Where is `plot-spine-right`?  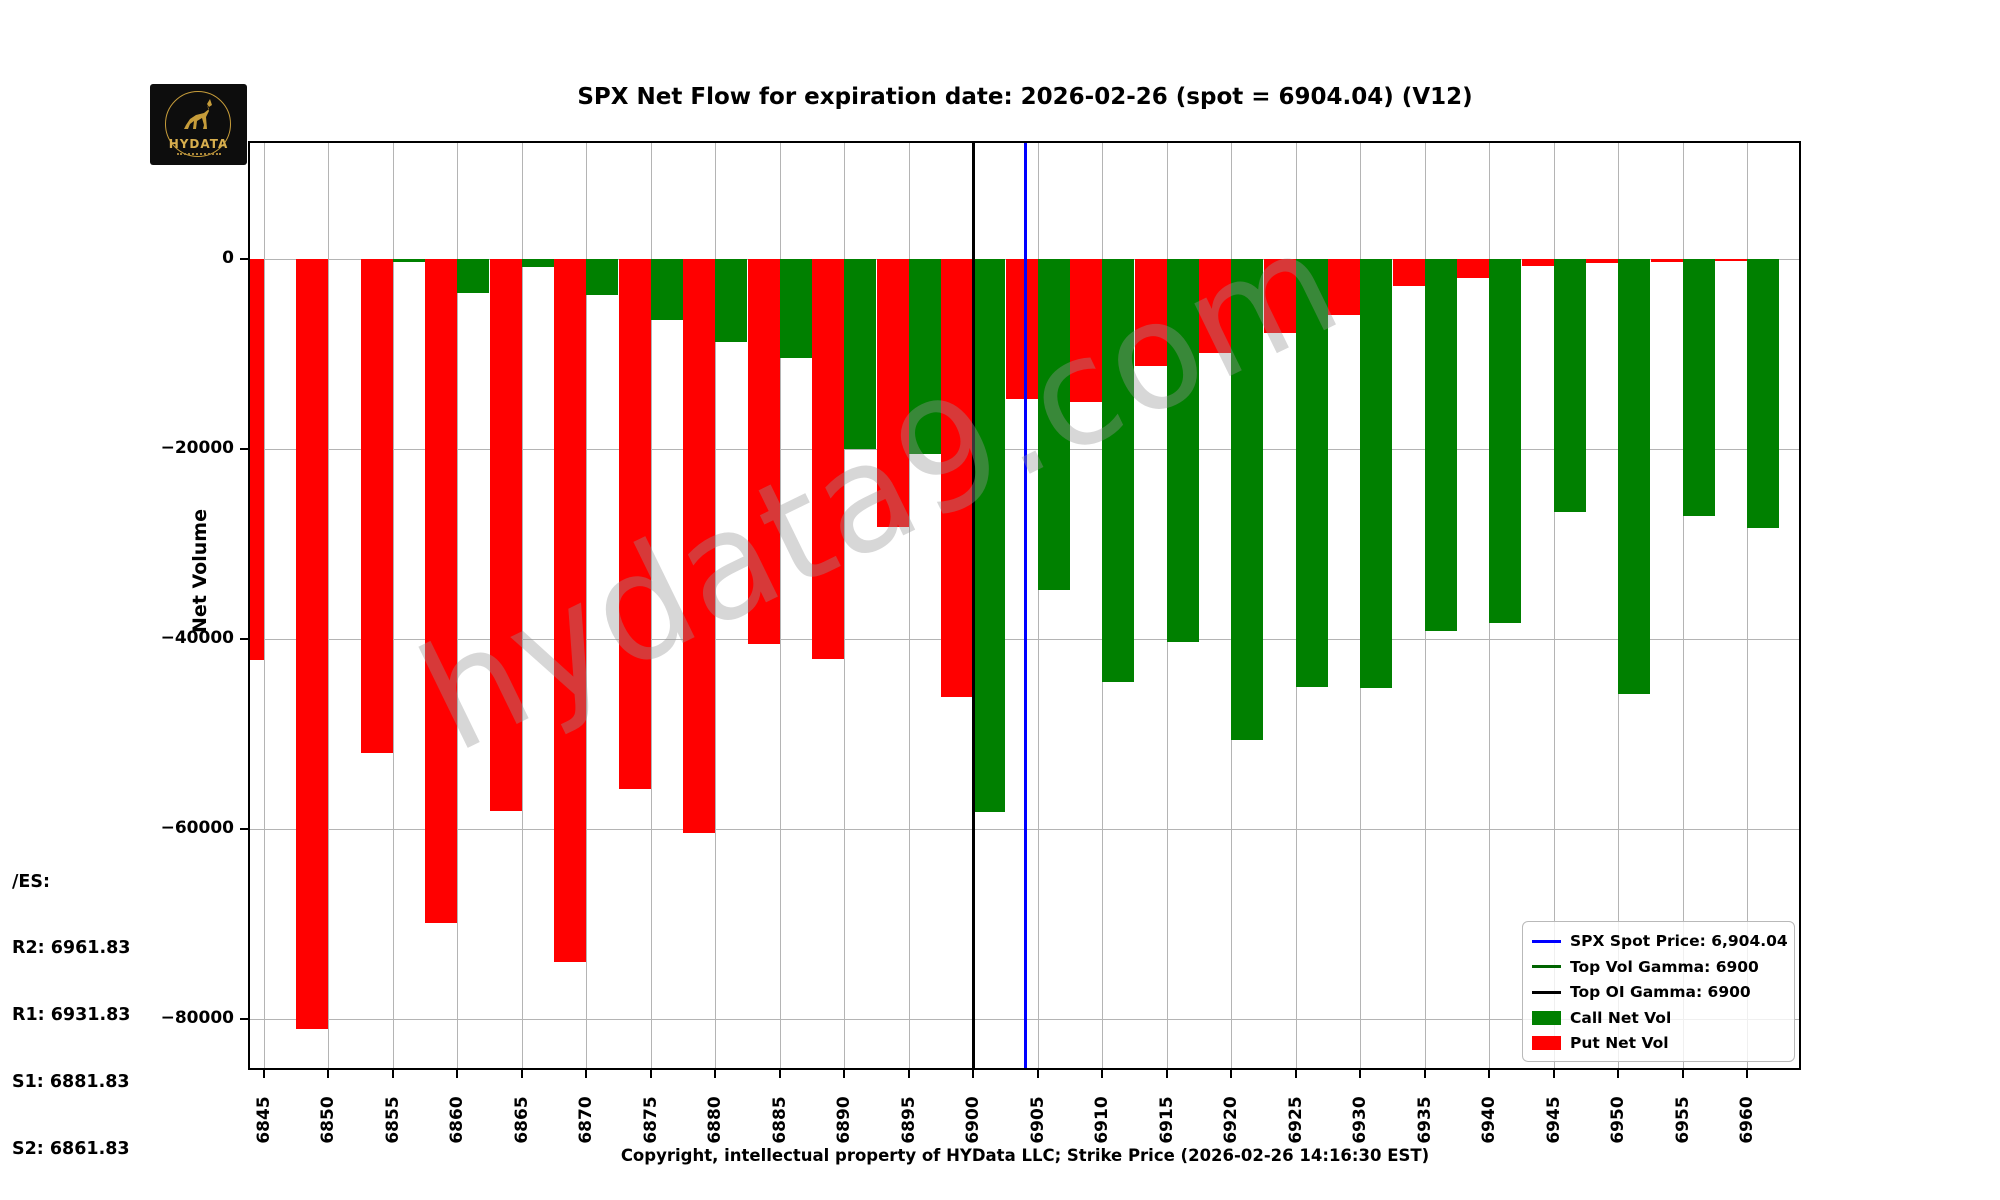 plot-spine-right is located at coordinates (1800, 606).